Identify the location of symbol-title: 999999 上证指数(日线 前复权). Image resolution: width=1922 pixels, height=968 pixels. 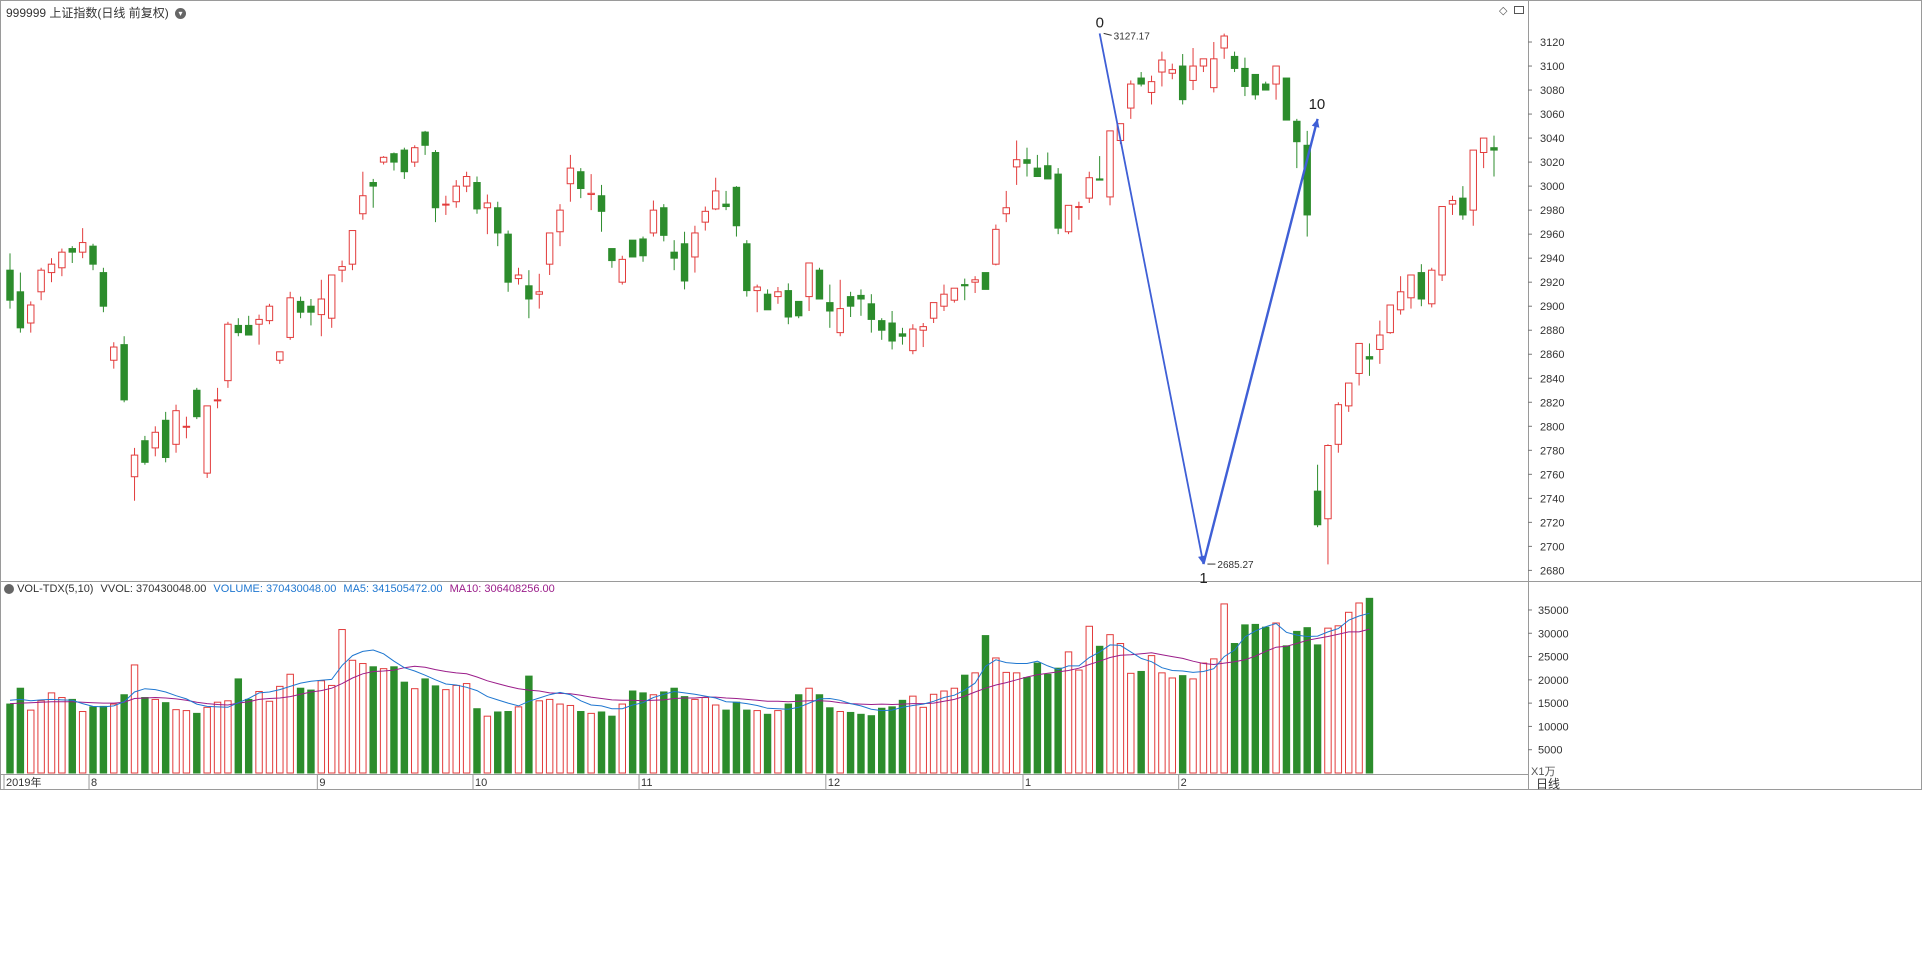
(87, 13).